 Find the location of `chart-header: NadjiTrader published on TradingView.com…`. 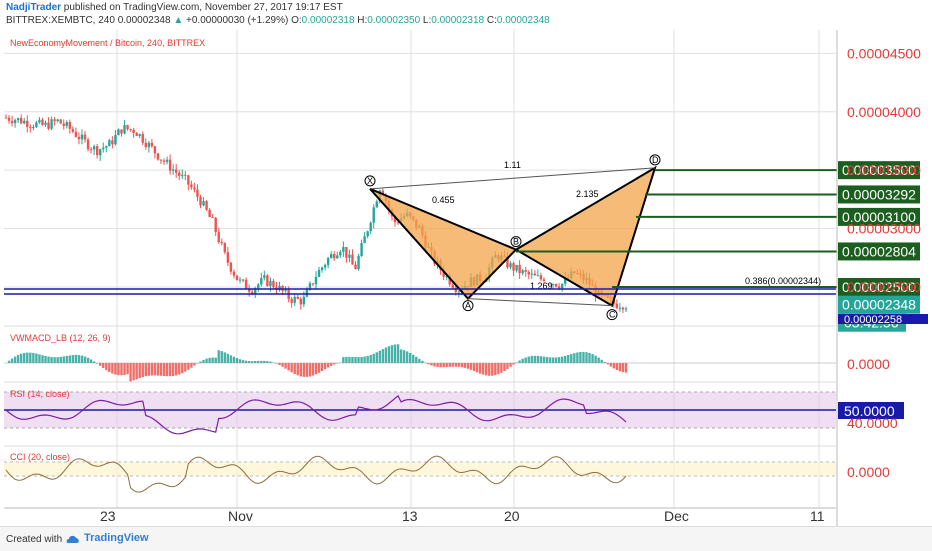

chart-header: NadjiTrader published on TradingView.com… is located at coordinates (466, 15).